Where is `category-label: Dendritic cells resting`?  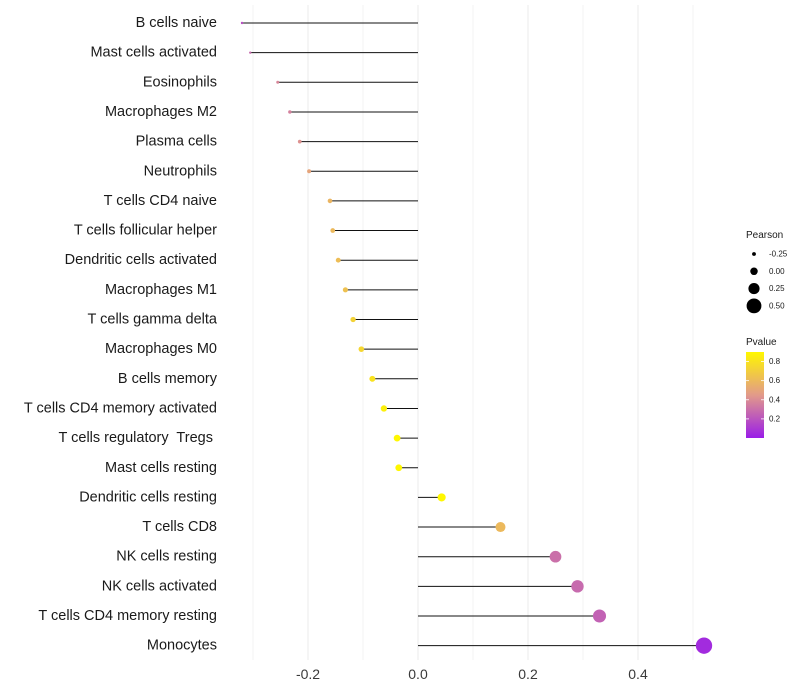
category-label: Dendritic cells resting is located at coordinates (148, 497).